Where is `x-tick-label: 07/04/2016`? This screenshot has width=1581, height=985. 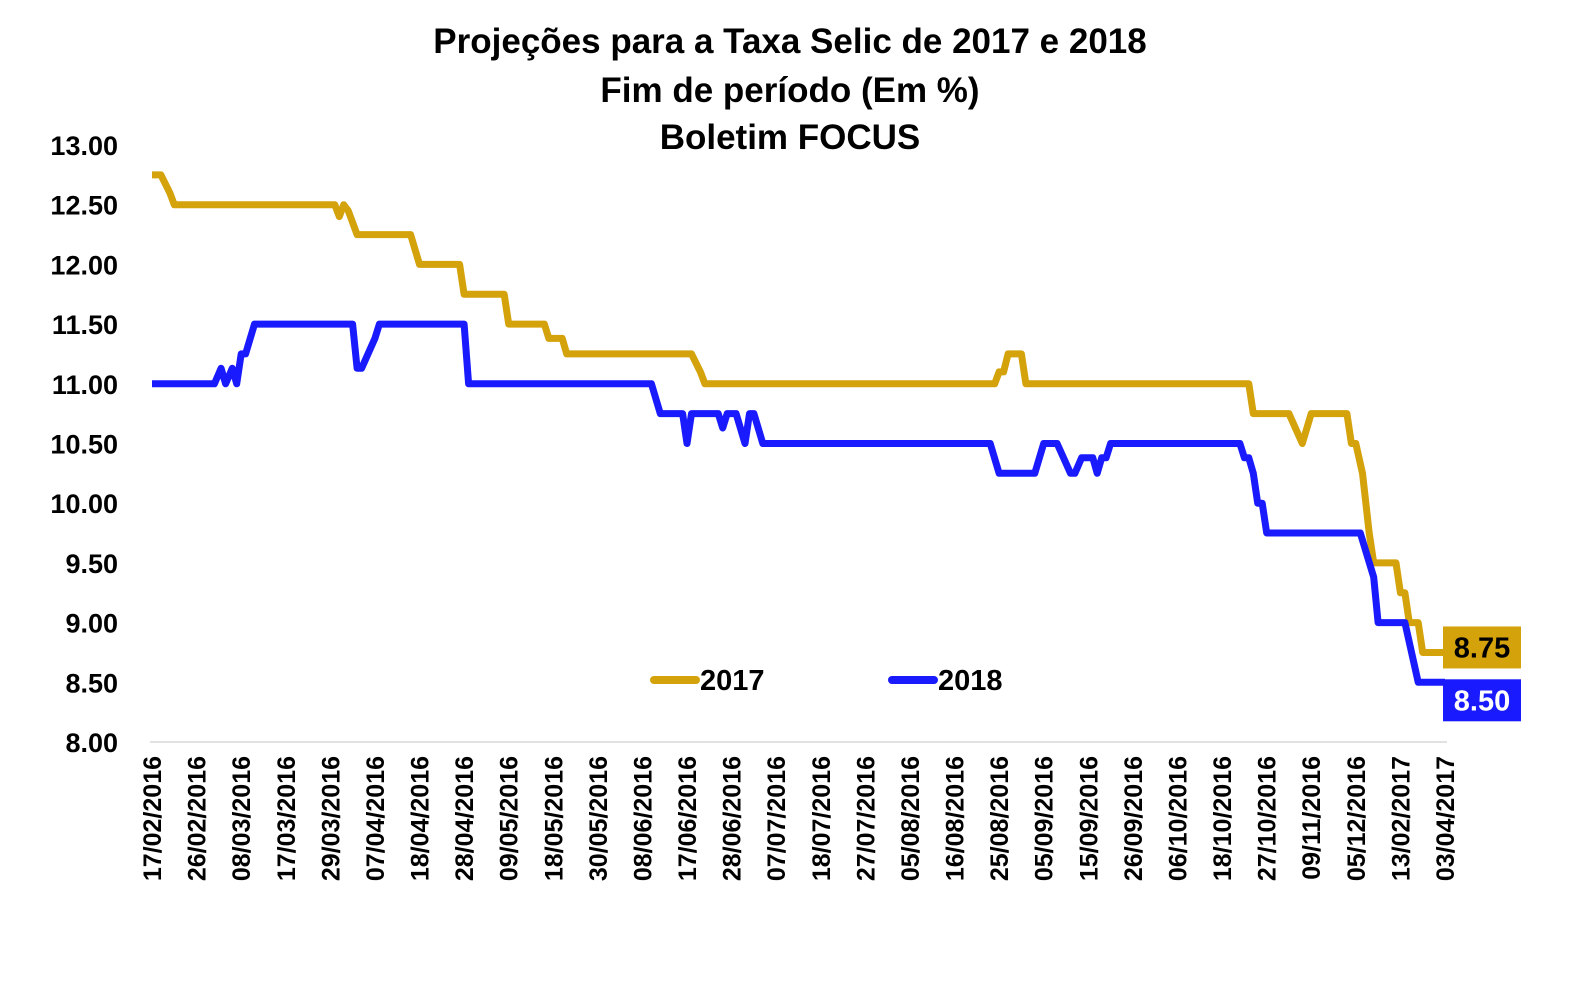 x-tick-label: 07/04/2016 is located at coordinates (376, 818).